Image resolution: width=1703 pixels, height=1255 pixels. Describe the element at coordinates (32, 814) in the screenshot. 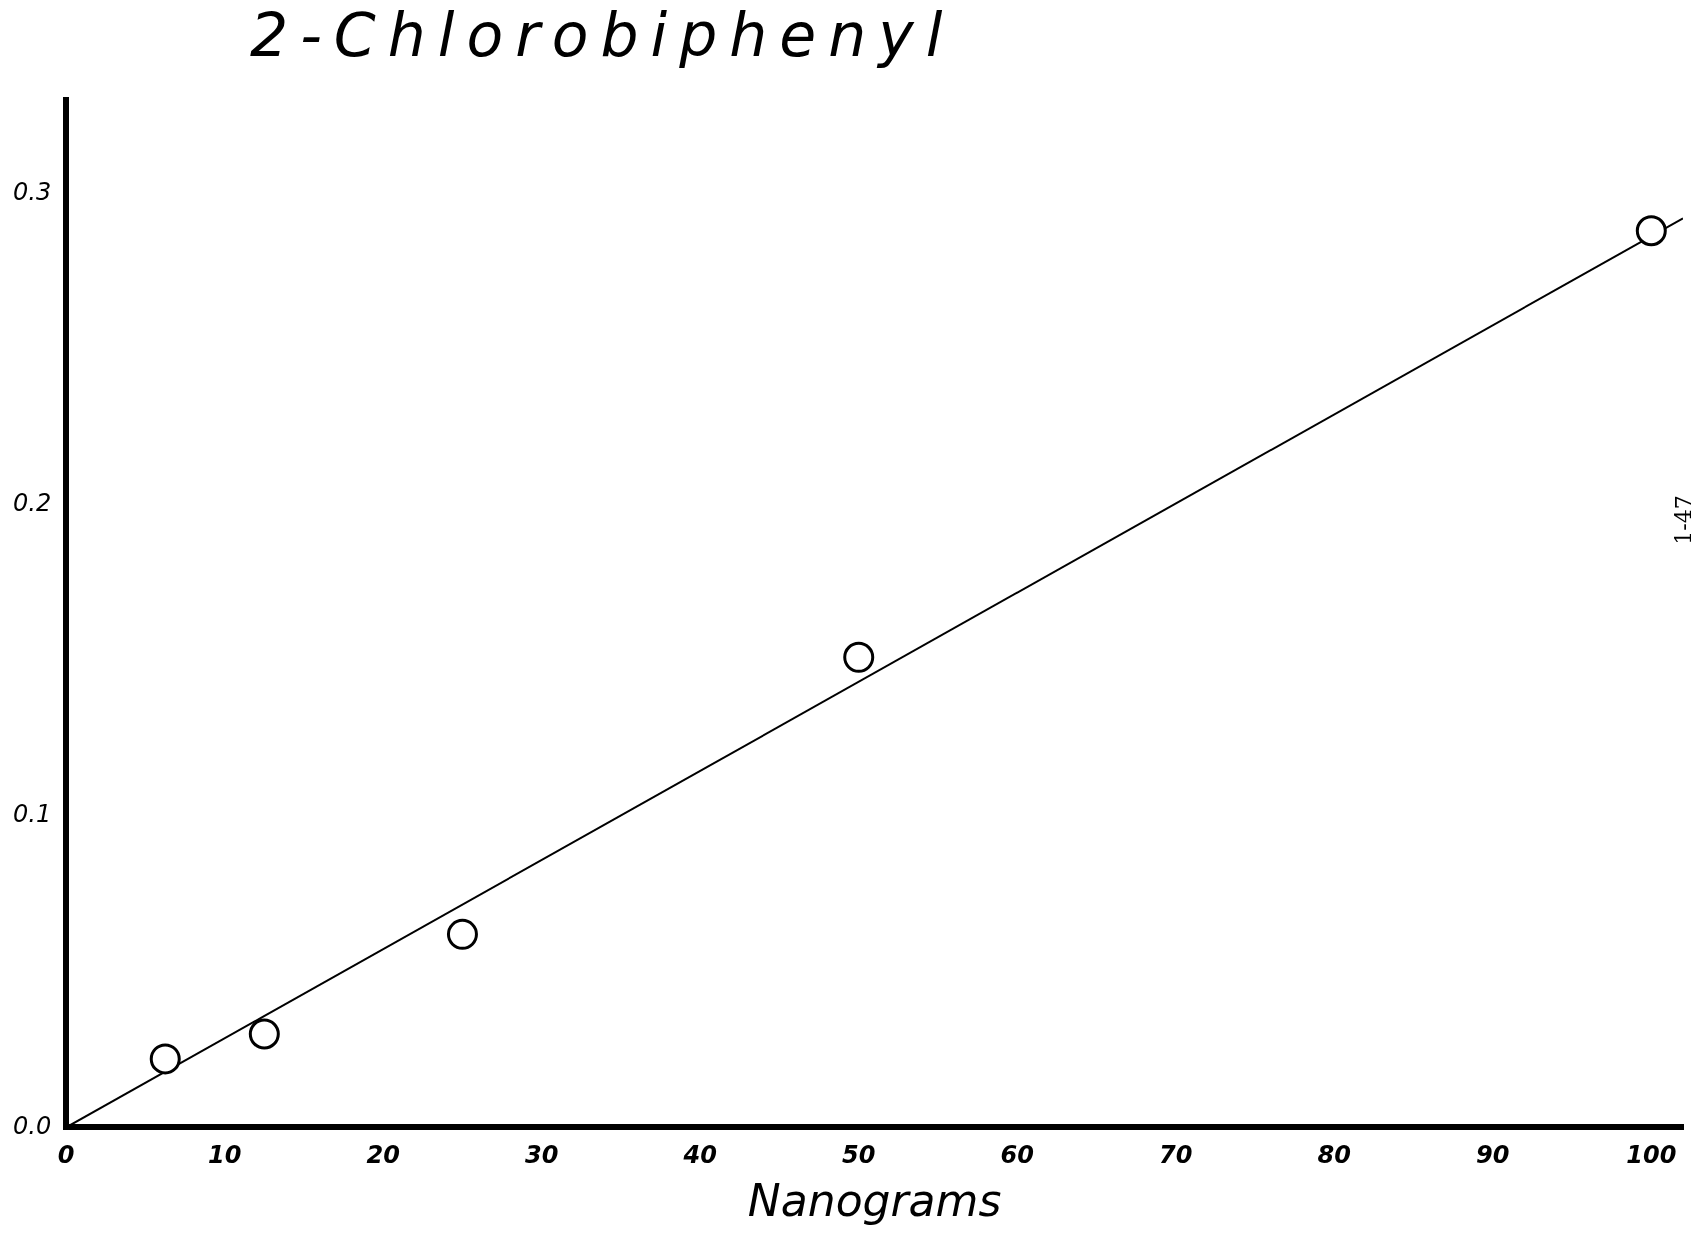

I see `y-tick-label: 0.1` at that location.